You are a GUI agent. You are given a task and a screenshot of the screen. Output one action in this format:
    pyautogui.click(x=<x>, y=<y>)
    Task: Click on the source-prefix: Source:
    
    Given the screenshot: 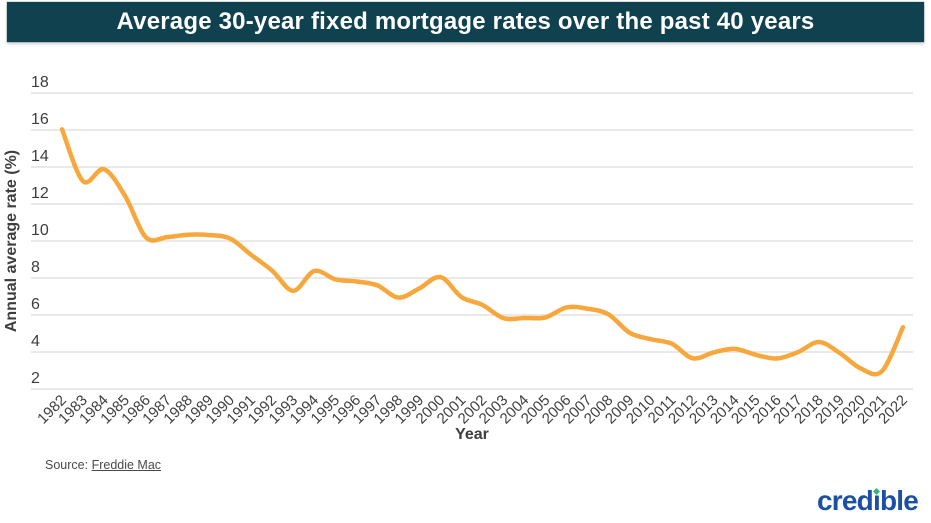 What is the action you would take?
    pyautogui.click(x=67, y=465)
    